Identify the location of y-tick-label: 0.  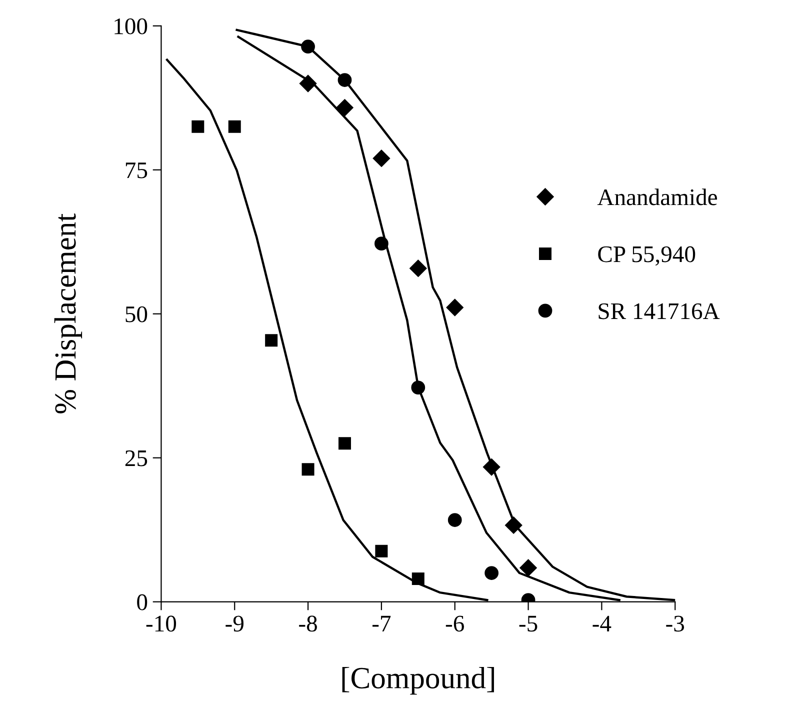
(142, 602).